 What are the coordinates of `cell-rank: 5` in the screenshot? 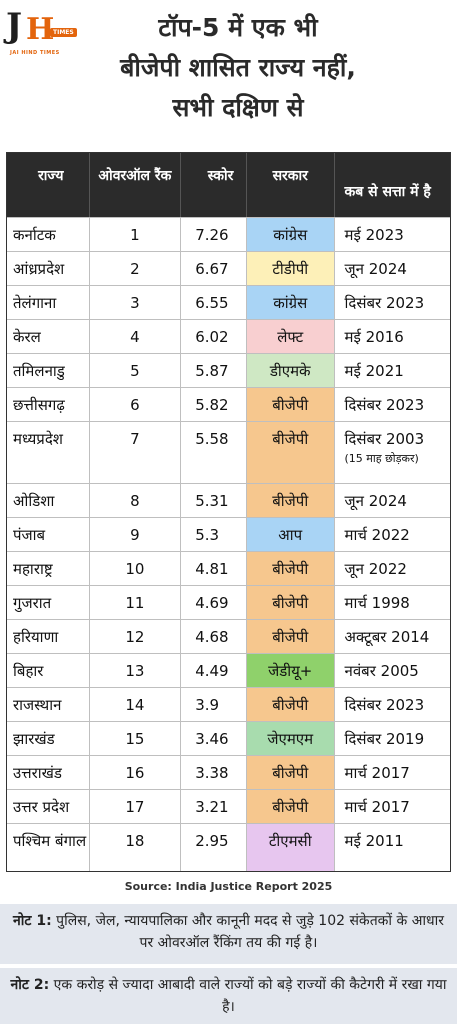 It's located at (136, 370).